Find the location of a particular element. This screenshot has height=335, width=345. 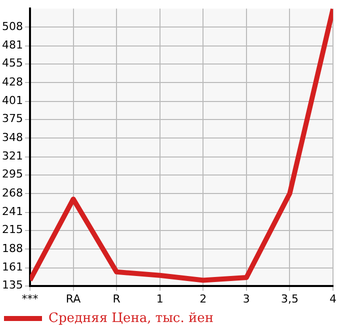

x-tick-label: *** is located at coordinates (30, 299).